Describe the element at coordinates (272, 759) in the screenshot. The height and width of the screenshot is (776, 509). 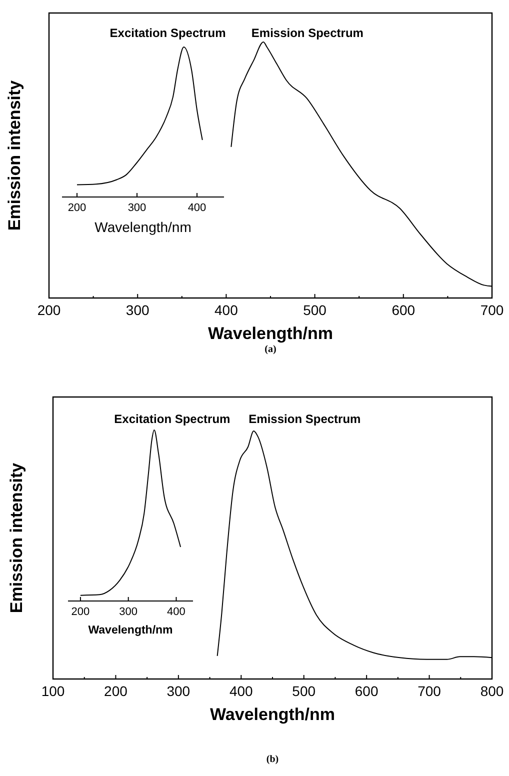
I see `text: (b)` at that location.